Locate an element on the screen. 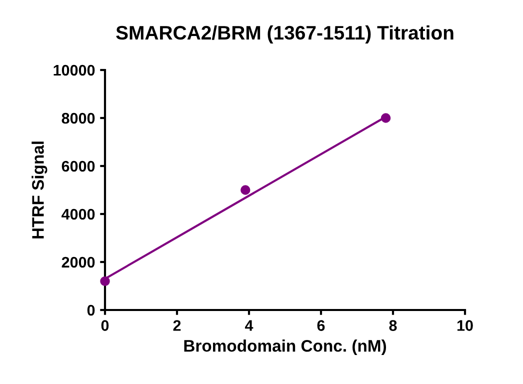 The height and width of the screenshot is (384, 523). x-tick-label: 6 is located at coordinates (321, 325).